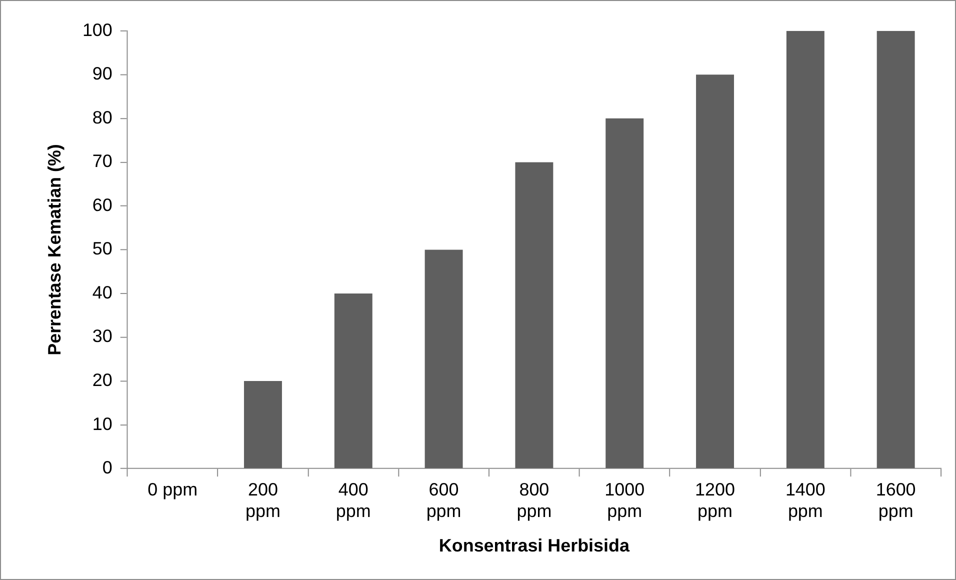  What do you see at coordinates (102, 248) in the screenshot?
I see `y-tick-label: 50` at bounding box center [102, 248].